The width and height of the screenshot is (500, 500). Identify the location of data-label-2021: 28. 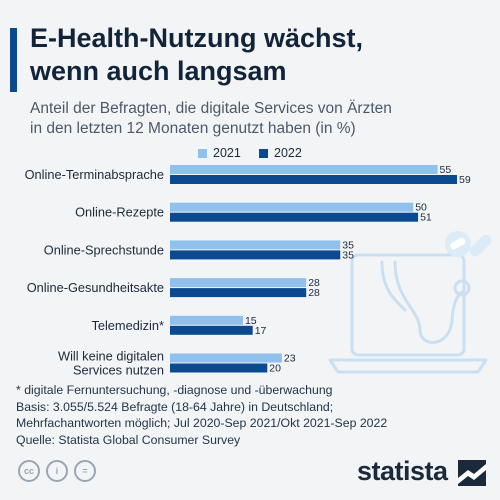
(314, 283).